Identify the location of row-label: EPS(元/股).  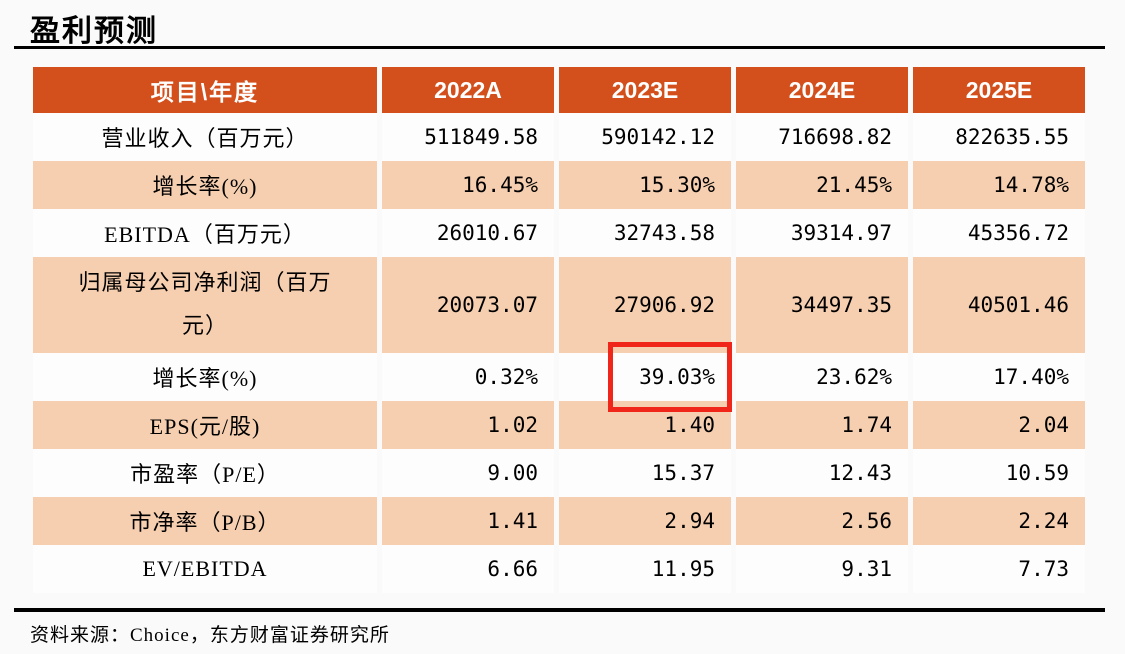
(205, 425).